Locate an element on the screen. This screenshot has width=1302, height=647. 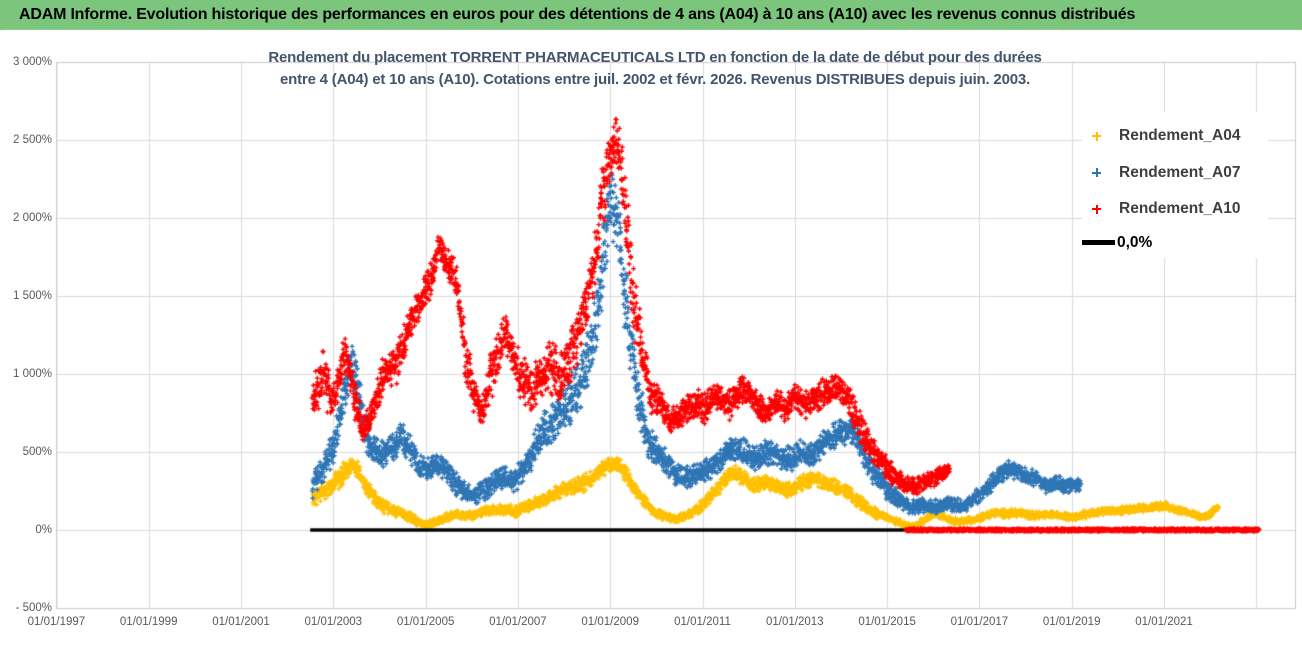
legend-label: Rendement_A07 is located at coordinates (1180, 172).